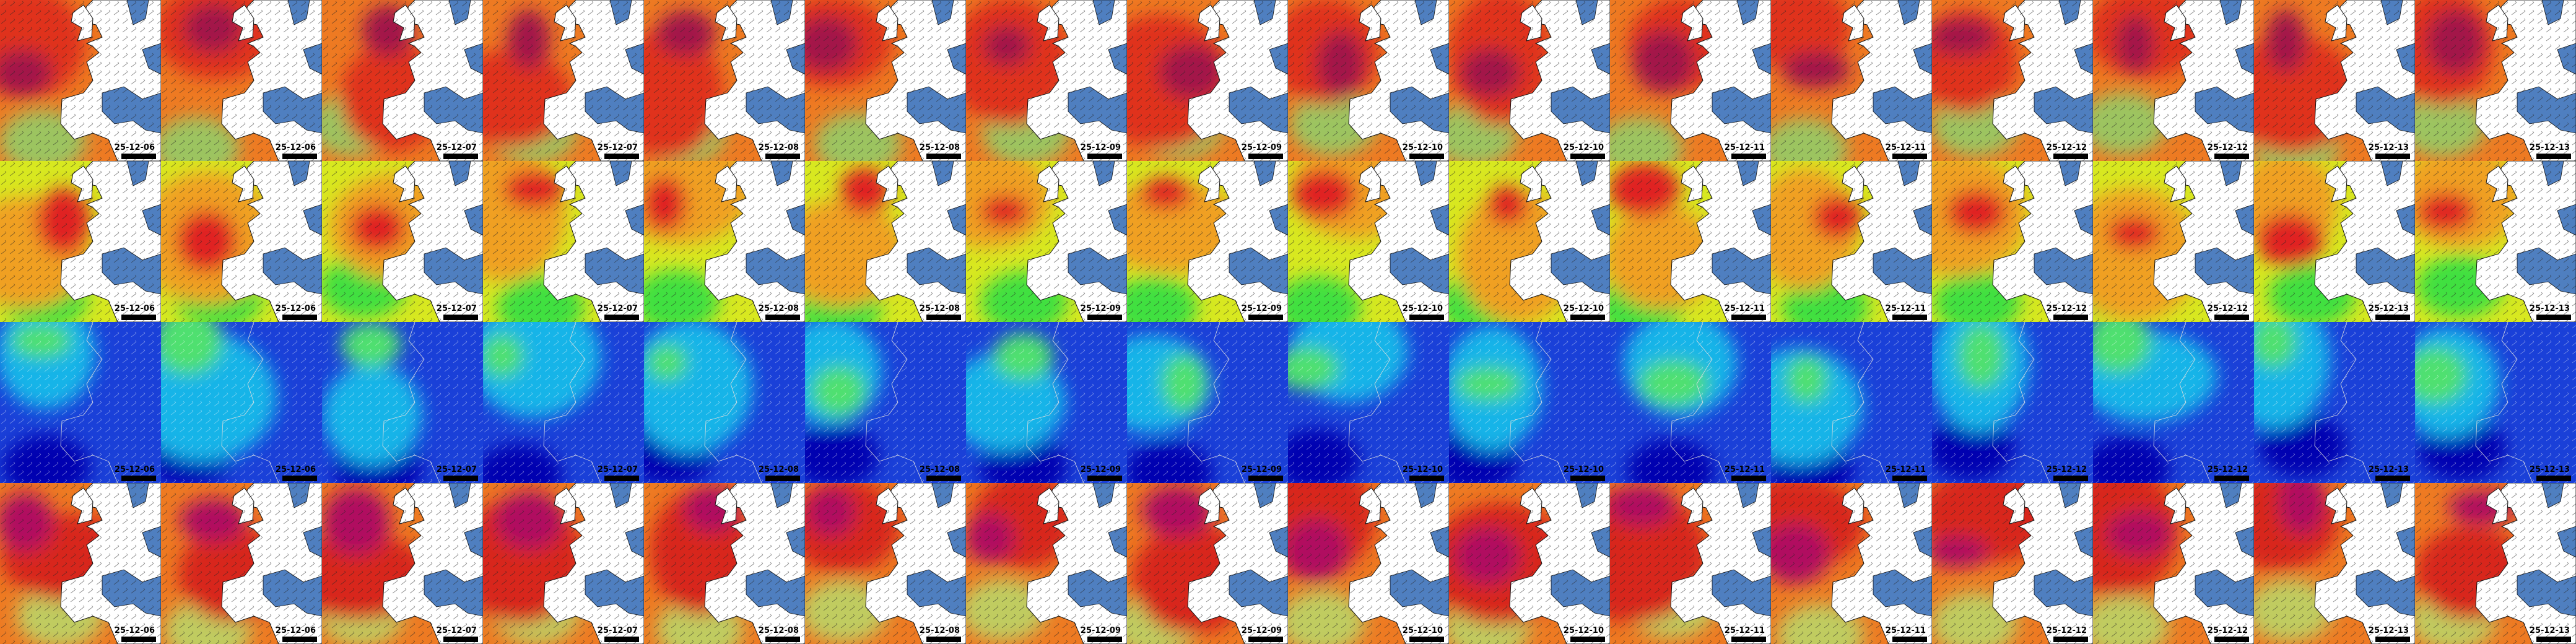 The image size is (2576, 644). What do you see at coordinates (402, 241) in the screenshot?
I see `map-tile: 25-12-07` at bounding box center [402, 241].